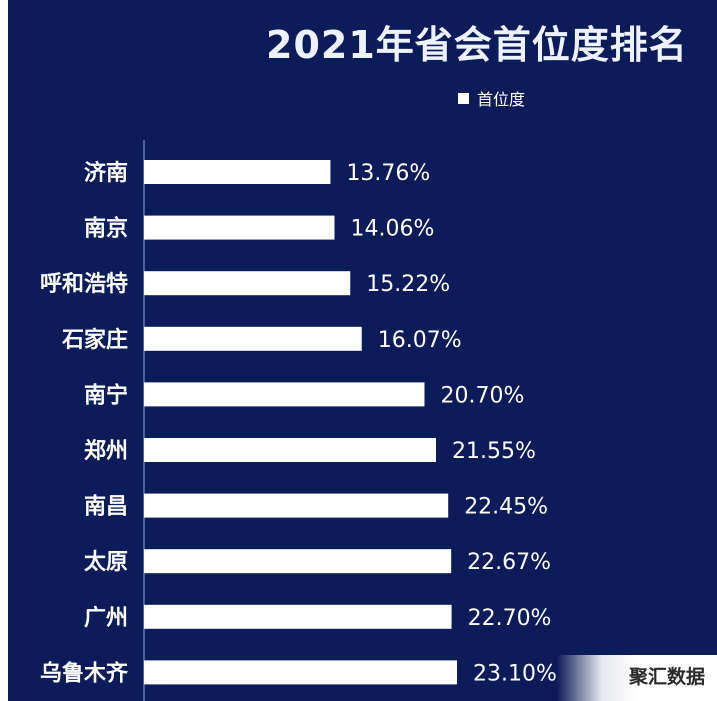 The width and height of the screenshot is (717, 701). Describe the element at coordinates (510, 618) in the screenshot. I see `data-label: 22.70%` at that location.